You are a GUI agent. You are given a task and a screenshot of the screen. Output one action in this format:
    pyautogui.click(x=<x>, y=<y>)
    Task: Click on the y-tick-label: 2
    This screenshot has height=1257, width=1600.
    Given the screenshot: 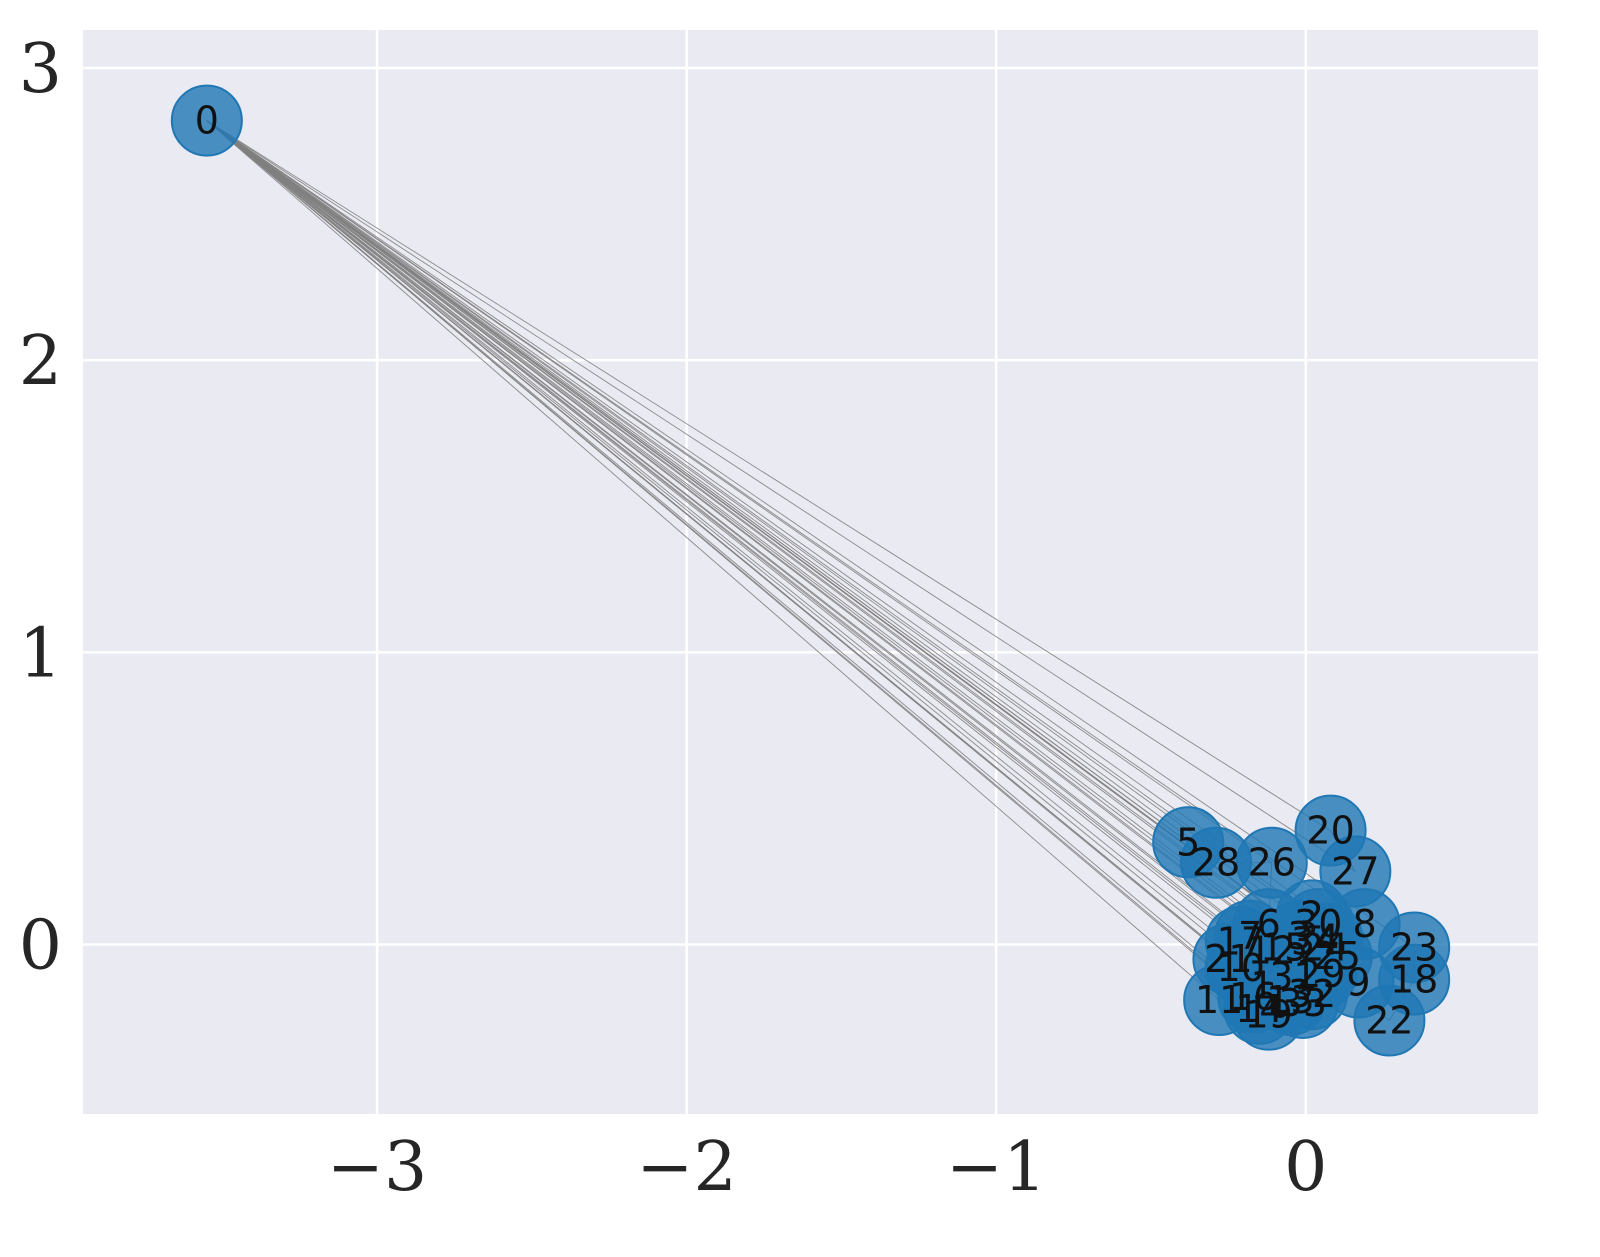 What is the action you would take?
    pyautogui.click(x=40, y=361)
    